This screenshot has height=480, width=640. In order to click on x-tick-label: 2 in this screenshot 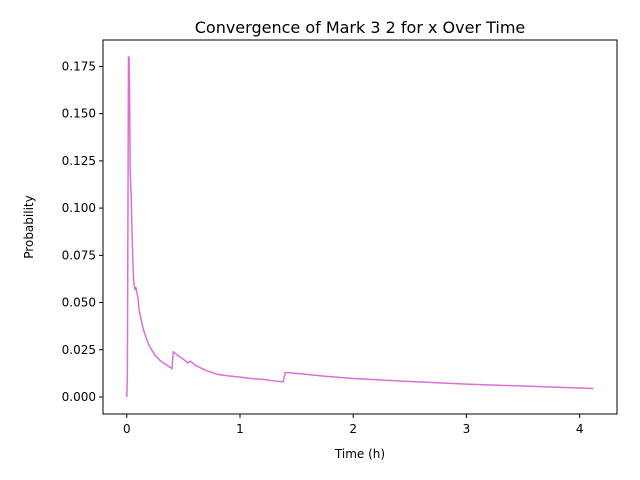, I will do `click(353, 429)`.